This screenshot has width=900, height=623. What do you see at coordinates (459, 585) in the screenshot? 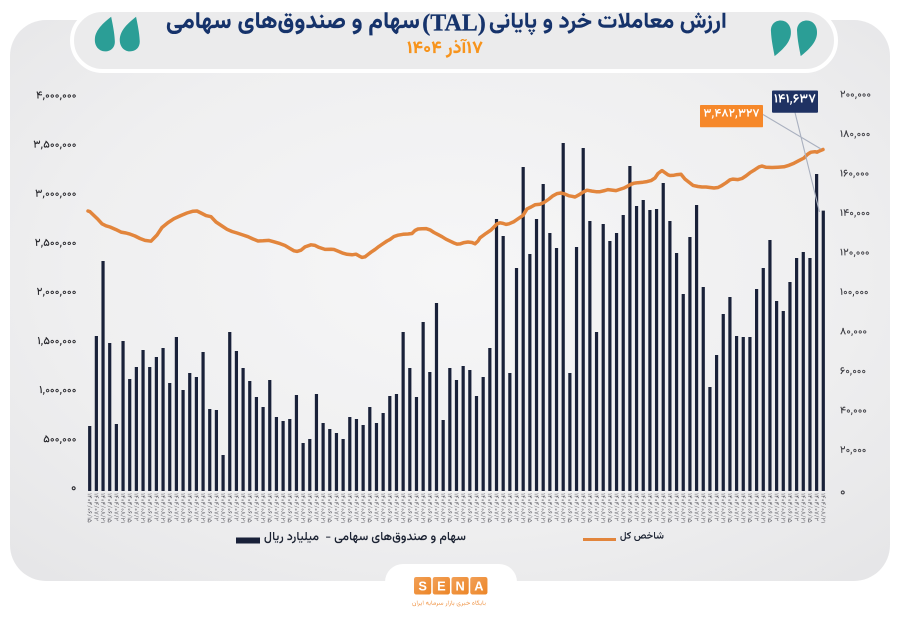
I see `svg-text: N` at bounding box center [459, 585].